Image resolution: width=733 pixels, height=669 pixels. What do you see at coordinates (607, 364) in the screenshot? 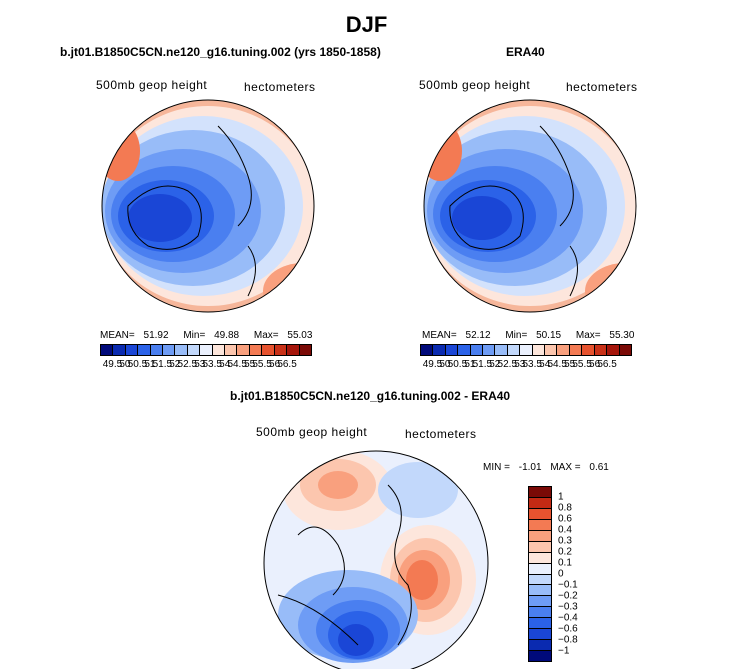
I see `panel2-colorbar-tick-label: 56.5` at bounding box center [607, 364].